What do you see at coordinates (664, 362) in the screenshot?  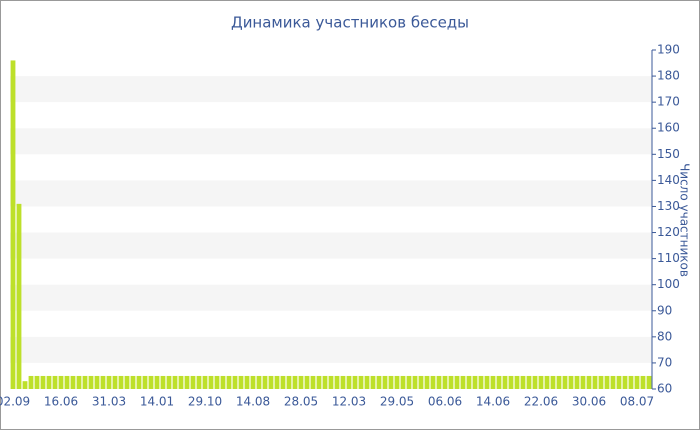 I see `y-tick-label: 70` at bounding box center [664, 362].